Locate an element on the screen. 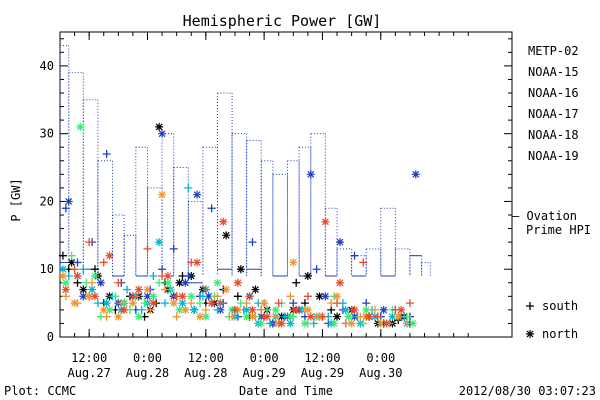 The width and height of the screenshot is (600, 400). legend-entry: NOAA-17 is located at coordinates (553, 114).